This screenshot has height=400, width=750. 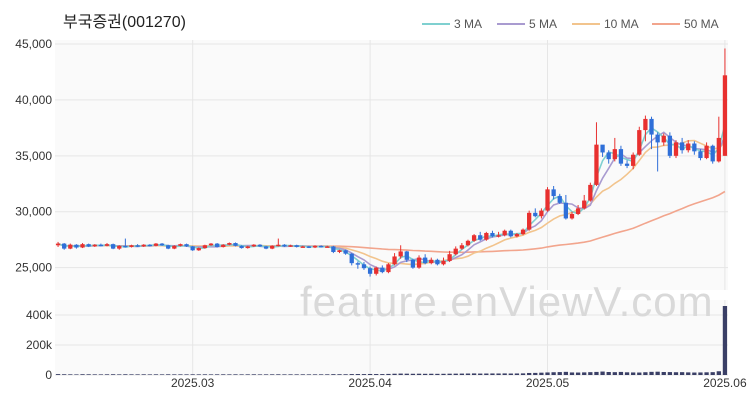 What do you see at coordinates (48, 375) in the screenshot?
I see `volume-tick-label: 0` at bounding box center [48, 375].